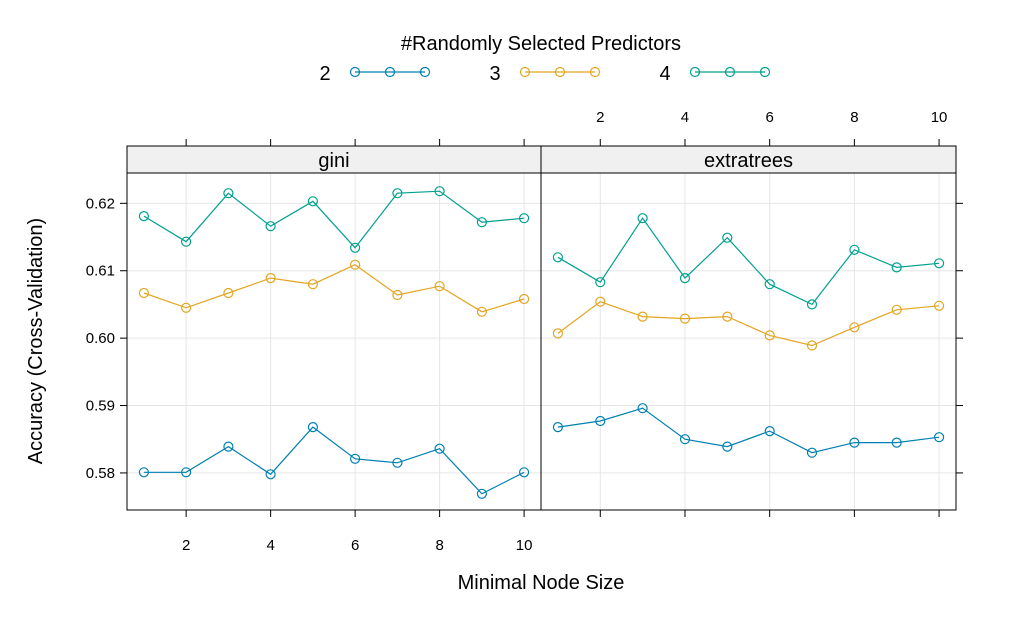  What do you see at coordinates (100, 338) in the screenshot?
I see `y-tick-label: 0.60` at bounding box center [100, 338].